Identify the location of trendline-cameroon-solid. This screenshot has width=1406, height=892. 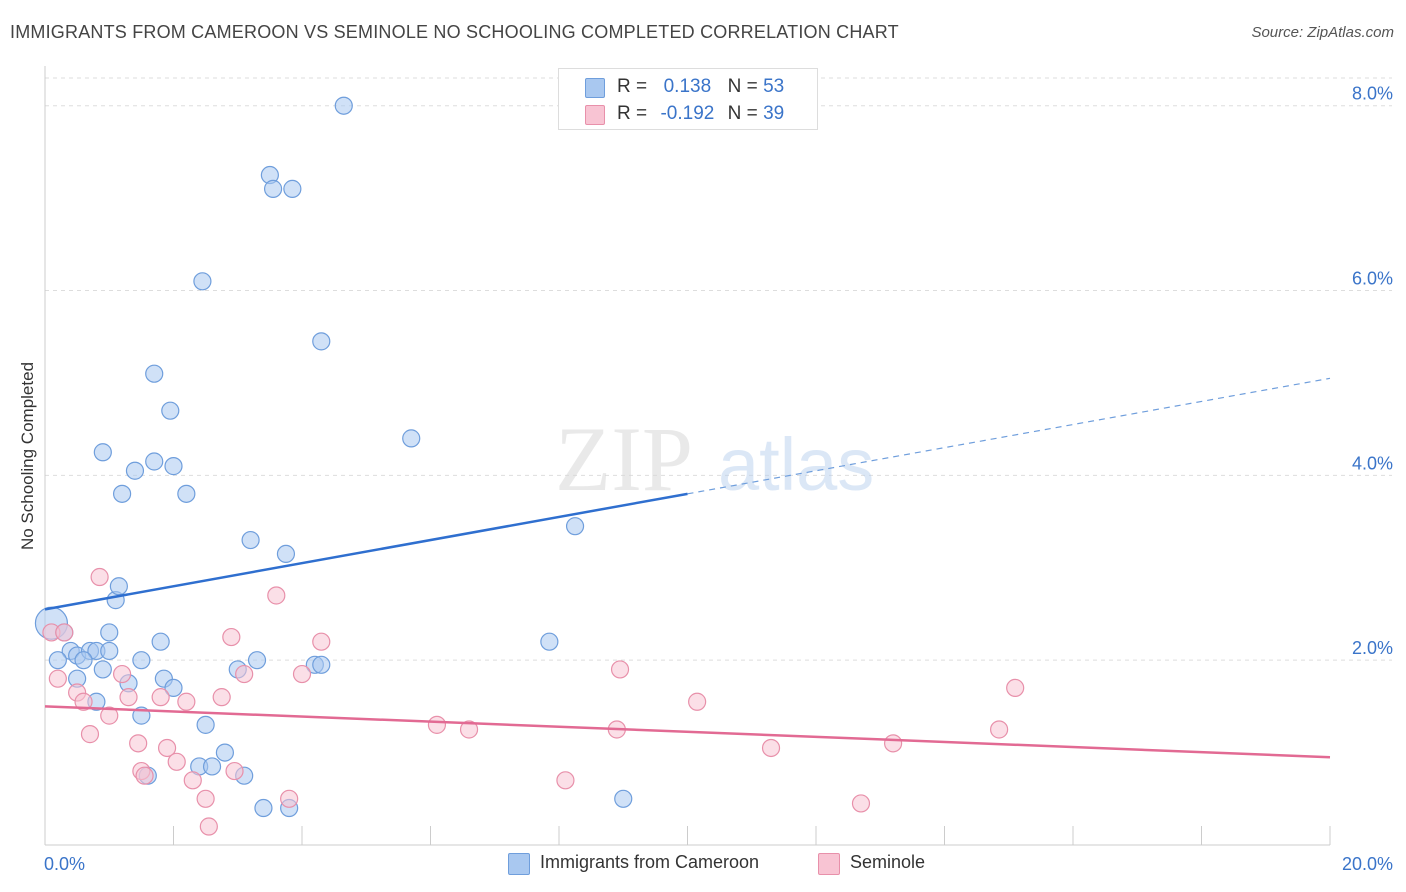
(366, 551).